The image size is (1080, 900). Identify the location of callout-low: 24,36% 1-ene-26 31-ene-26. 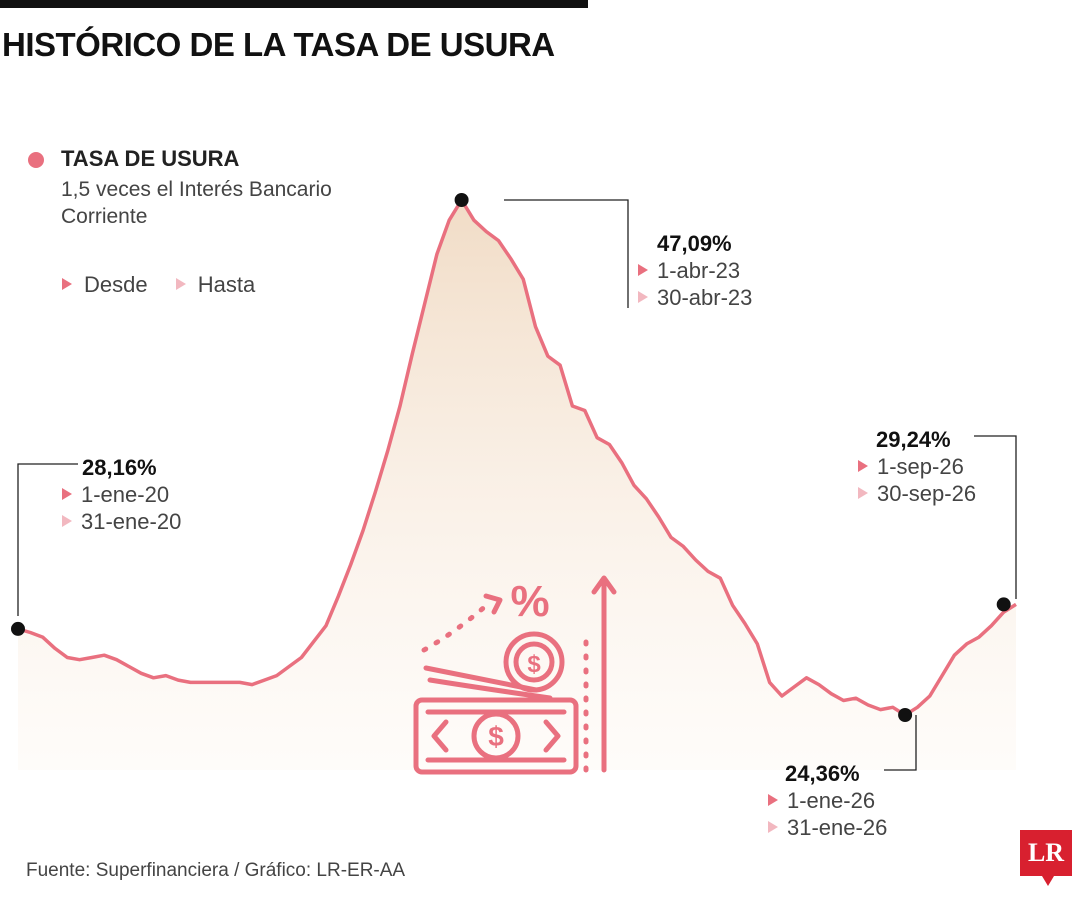
(827, 800).